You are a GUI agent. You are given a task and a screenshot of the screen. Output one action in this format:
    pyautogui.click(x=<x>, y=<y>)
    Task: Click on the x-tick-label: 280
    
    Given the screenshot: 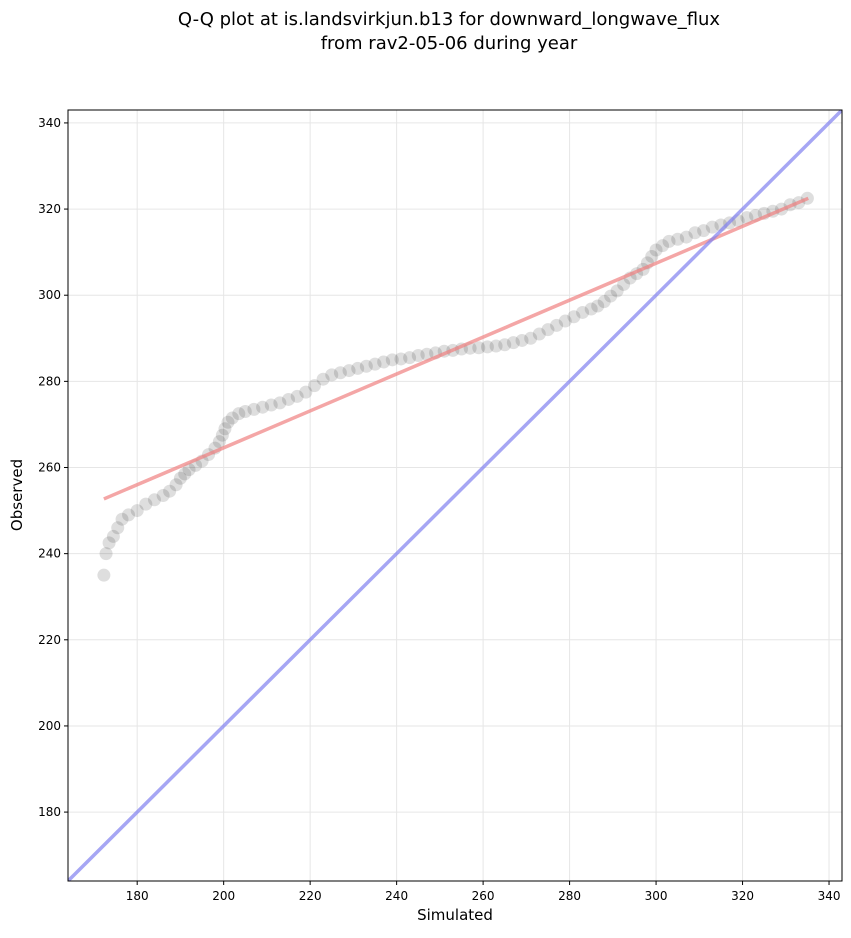 What is the action you would take?
    pyautogui.click(x=569, y=896)
    